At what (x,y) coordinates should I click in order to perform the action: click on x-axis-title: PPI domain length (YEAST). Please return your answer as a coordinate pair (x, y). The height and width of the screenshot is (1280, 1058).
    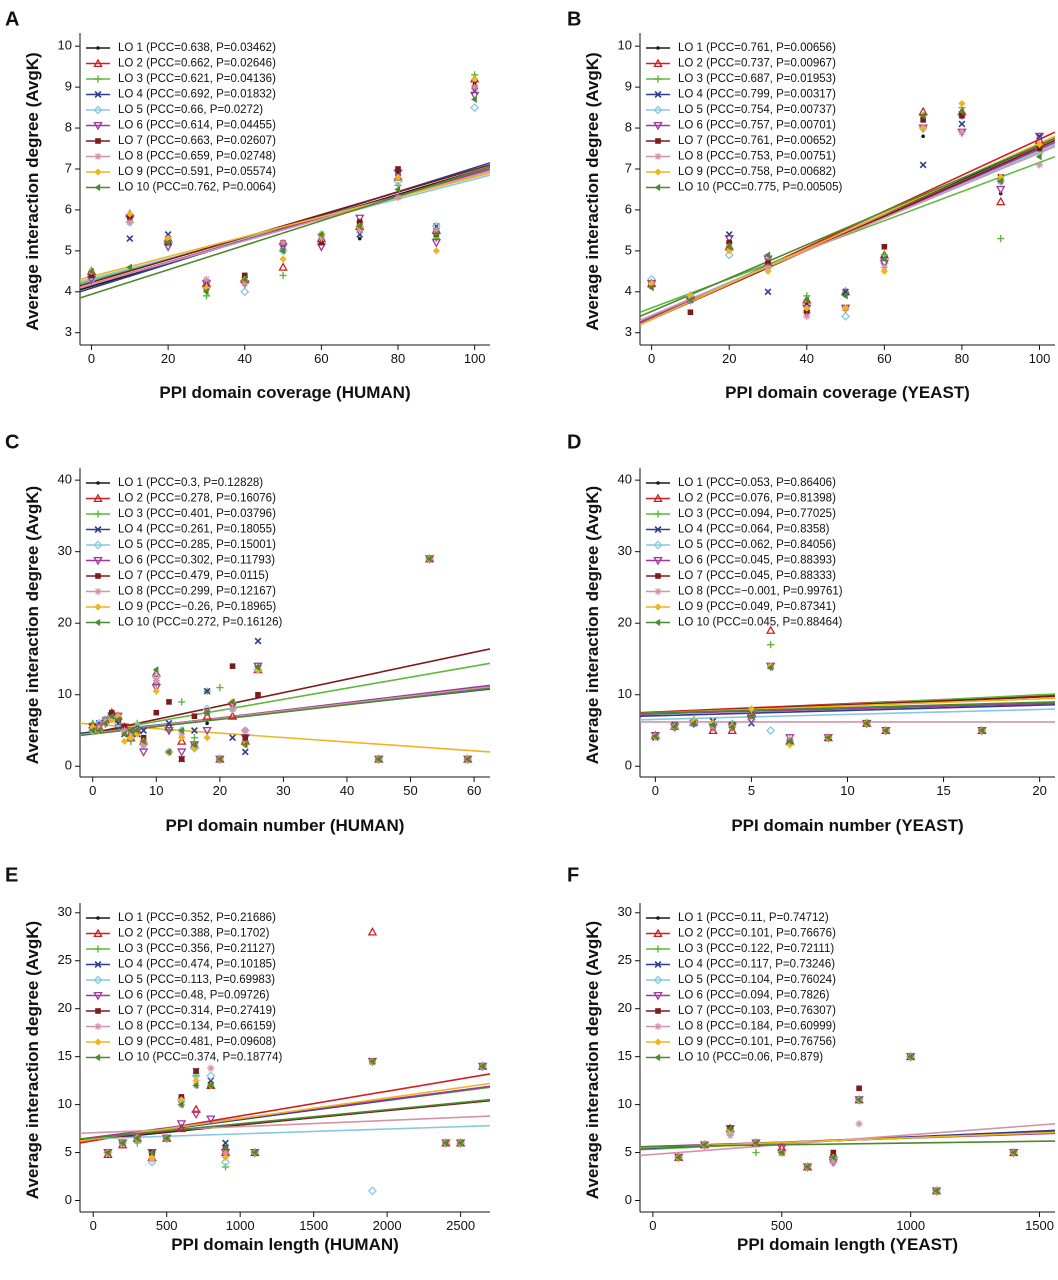
    Looking at the image, I should click on (847, 1244).